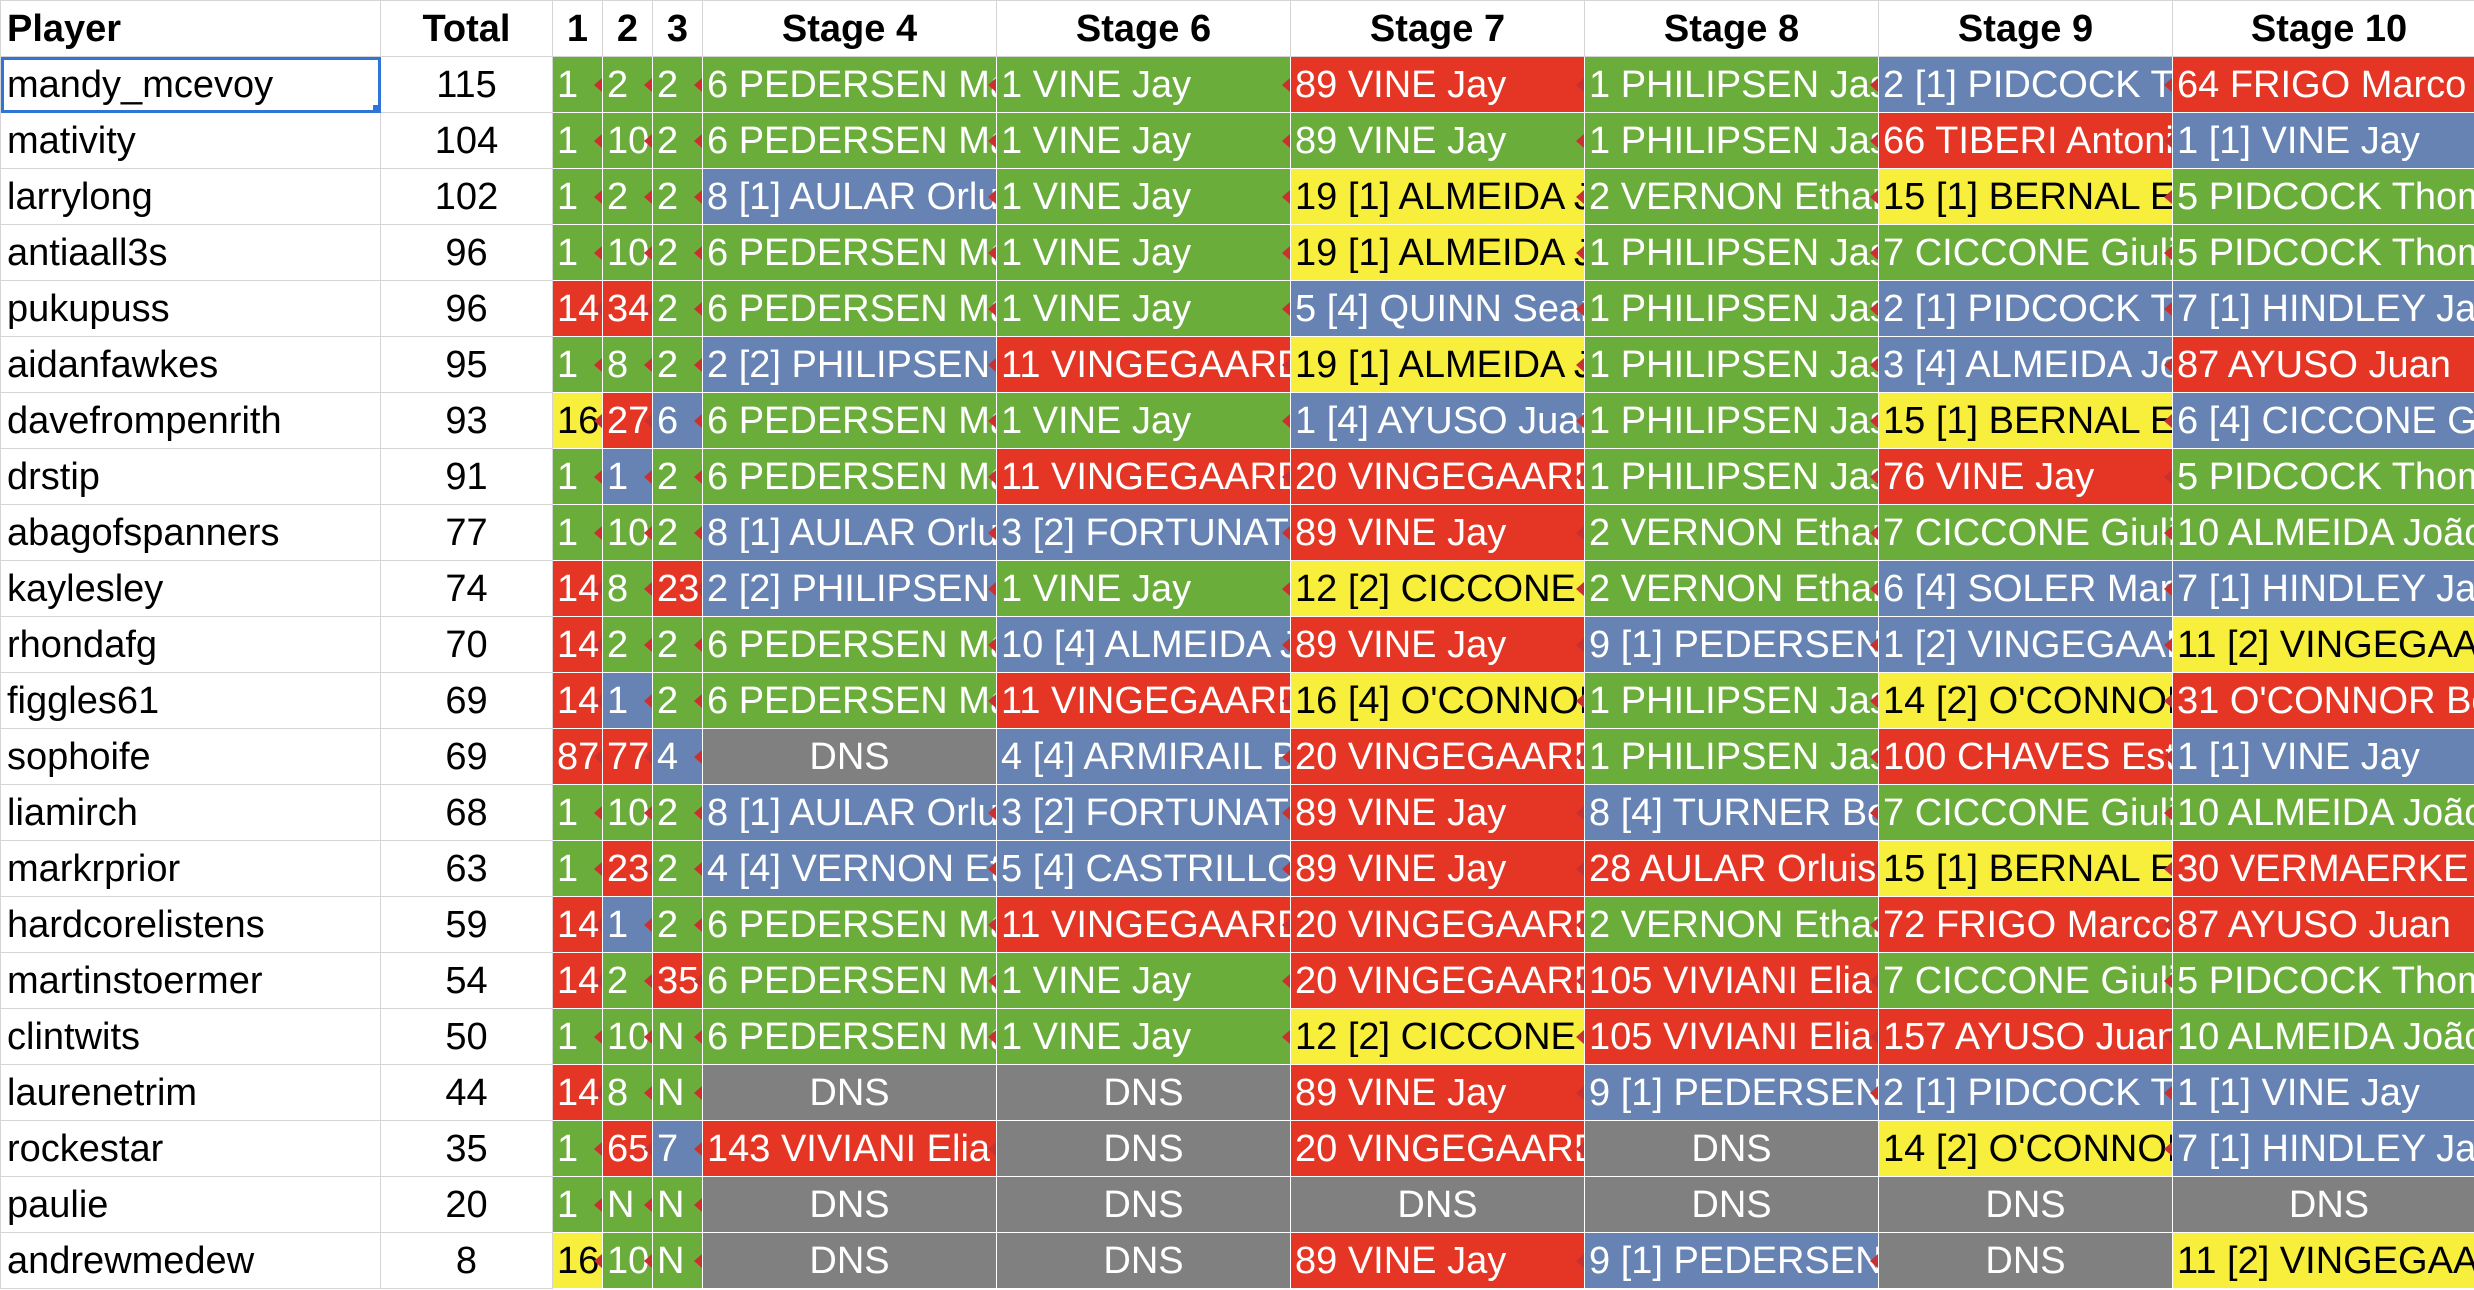 This screenshot has height=1290, width=2474. What do you see at coordinates (466, 868) in the screenshot?
I see `total-cell: 63` at bounding box center [466, 868].